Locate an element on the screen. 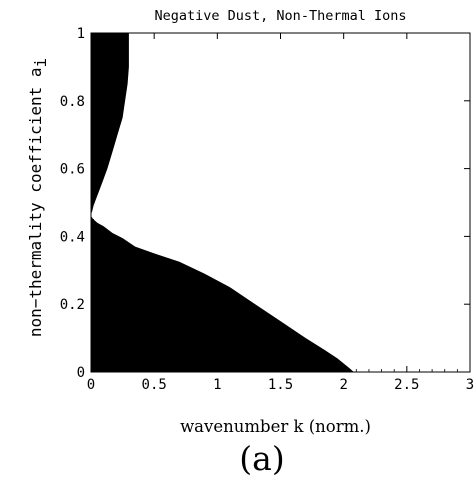 Image resolution: width=475 pixels, height=489 pixels. x-tick-label: 2 is located at coordinates (343, 385).